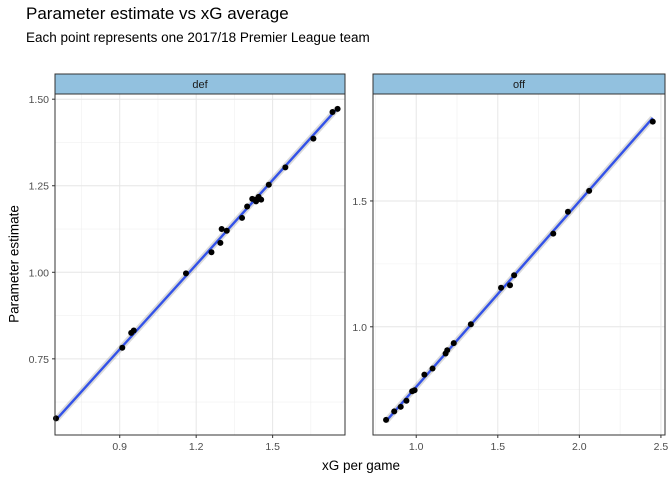 Image resolution: width=672 pixels, height=480 pixels. I want to click on x-tick-label: 1.0, so click(416, 447).